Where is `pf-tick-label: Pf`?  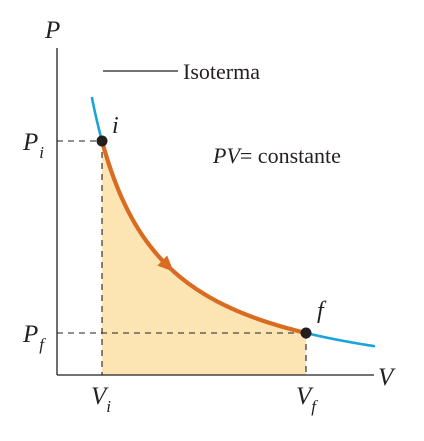 pf-tick-label: Pf is located at coordinates (34, 337).